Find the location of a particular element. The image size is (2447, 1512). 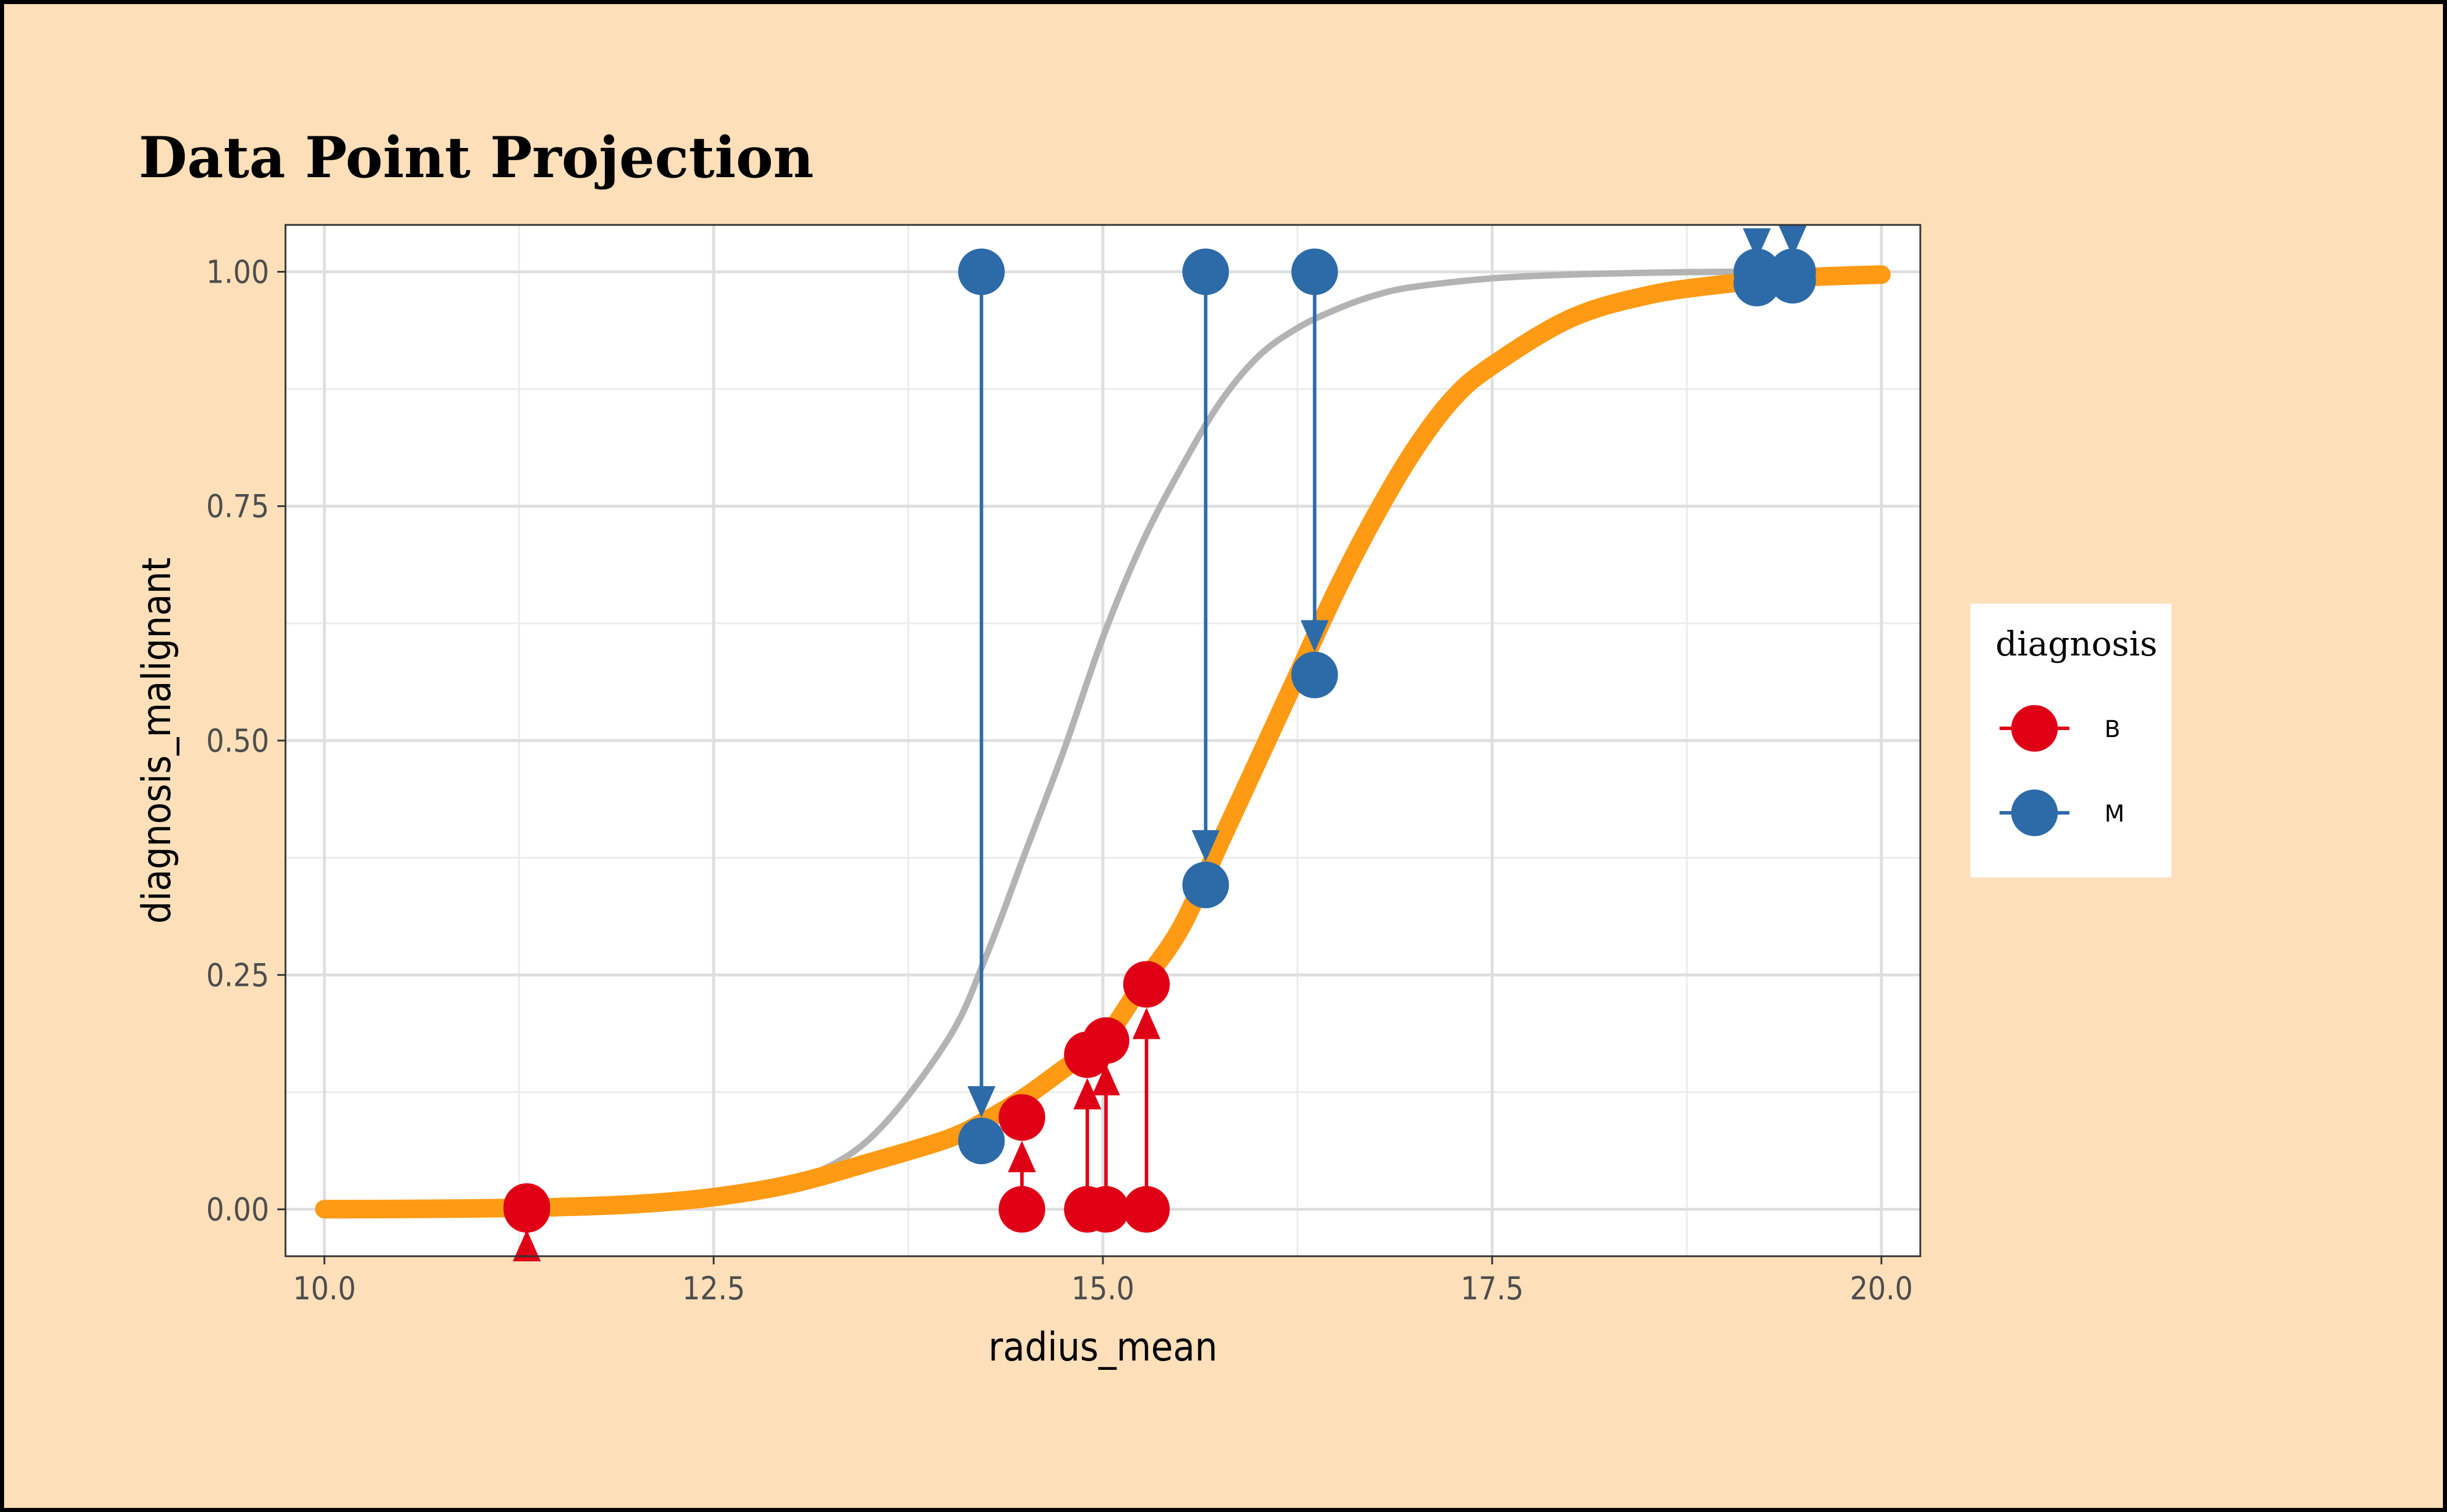

y-tick-label-0-75: 0.75 is located at coordinates (237, 506).